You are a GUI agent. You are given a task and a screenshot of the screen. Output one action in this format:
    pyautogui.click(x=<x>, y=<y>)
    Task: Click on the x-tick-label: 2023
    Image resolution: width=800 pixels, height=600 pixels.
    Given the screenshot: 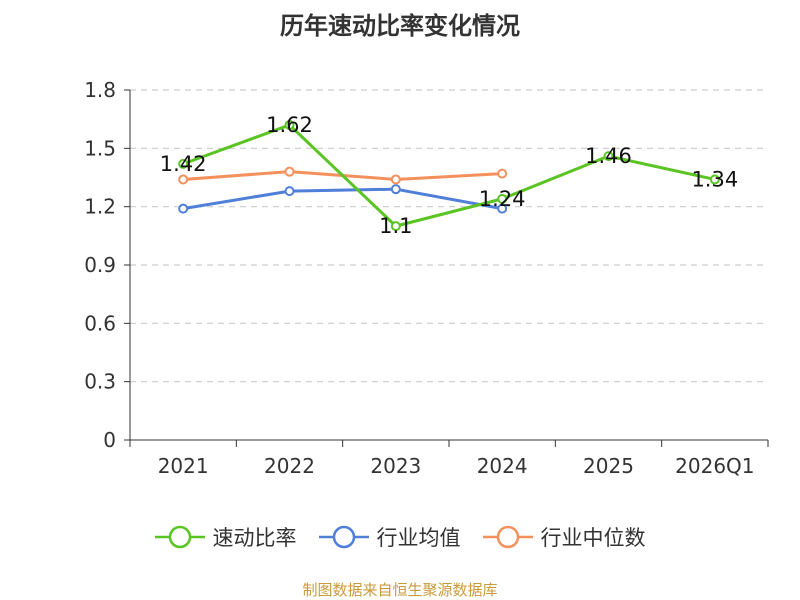 What is the action you would take?
    pyautogui.click(x=395, y=466)
    